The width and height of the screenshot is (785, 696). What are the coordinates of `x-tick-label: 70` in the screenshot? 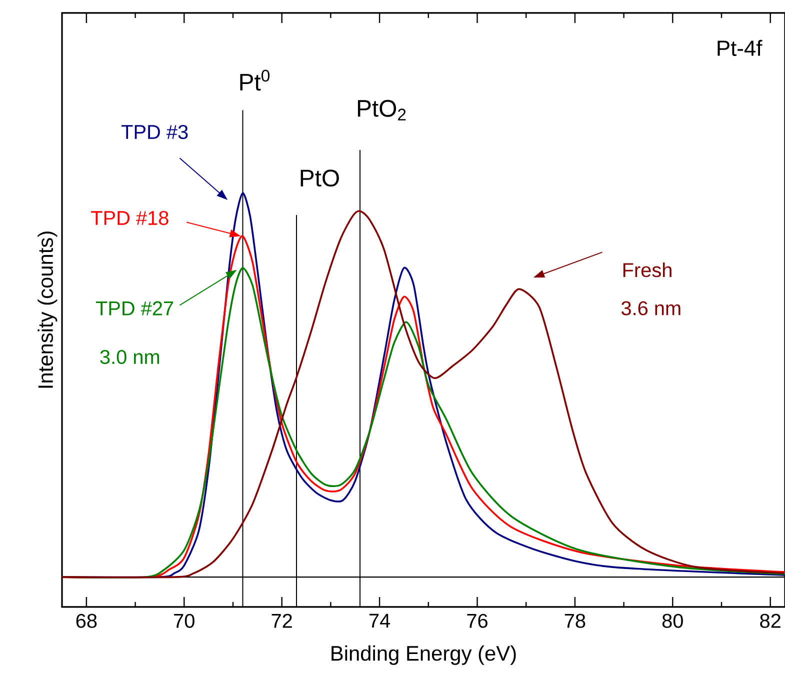 It's located at (184, 621).